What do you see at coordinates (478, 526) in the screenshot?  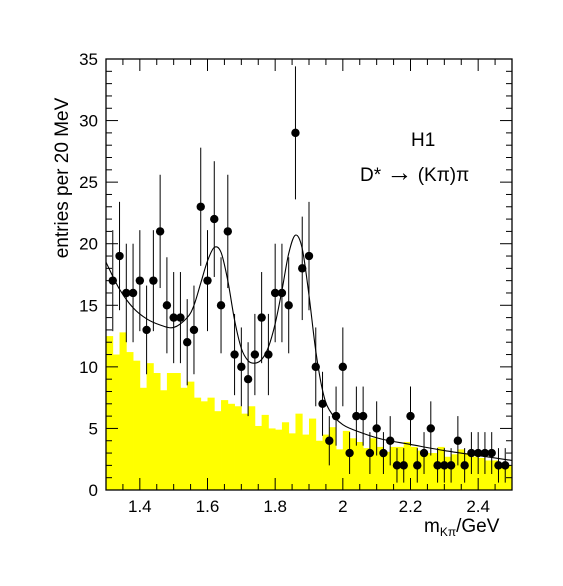 I see `x-axis-label-unit: /GeV` at bounding box center [478, 526].